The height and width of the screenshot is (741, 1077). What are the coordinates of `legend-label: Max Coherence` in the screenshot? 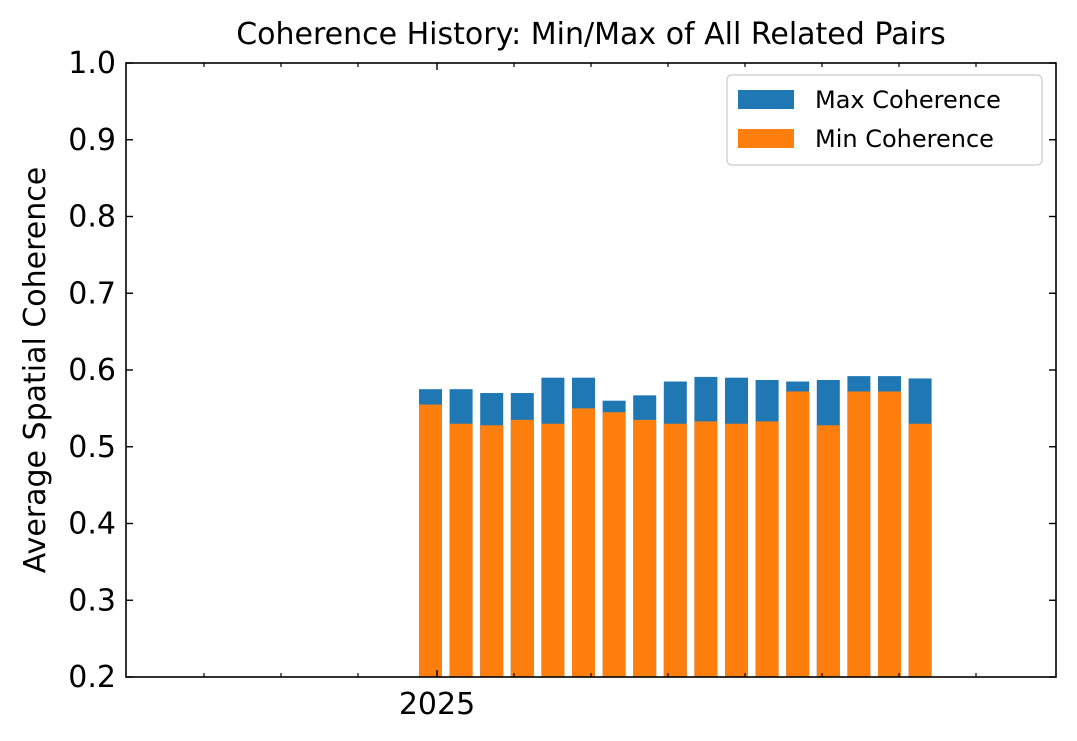 It's located at (908, 100).